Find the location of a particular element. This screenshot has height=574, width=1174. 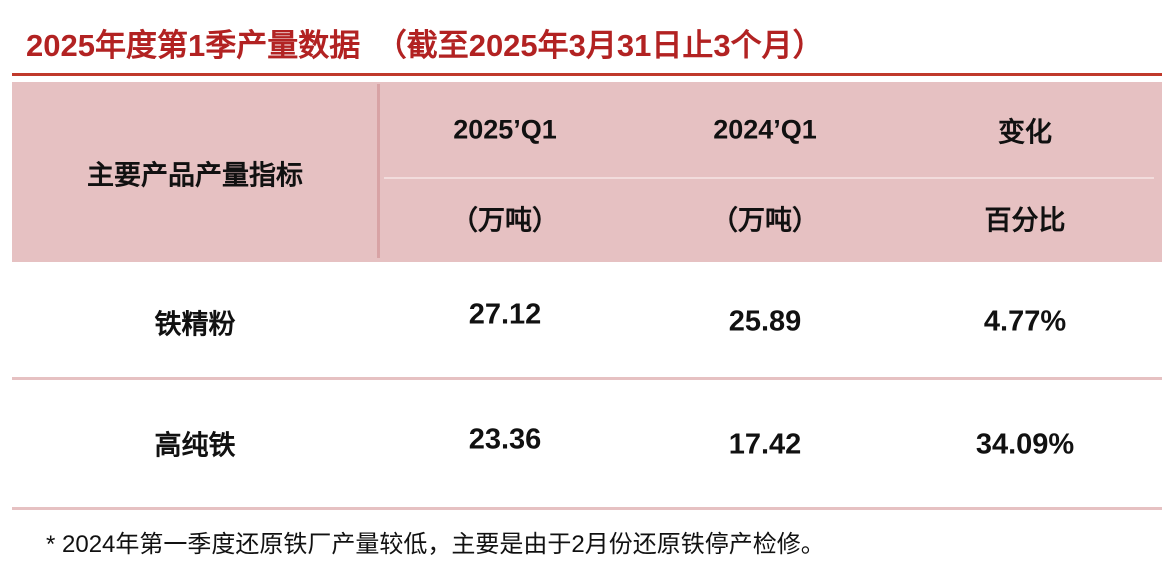

table-cell: 27.12 is located at coordinates (505, 314).